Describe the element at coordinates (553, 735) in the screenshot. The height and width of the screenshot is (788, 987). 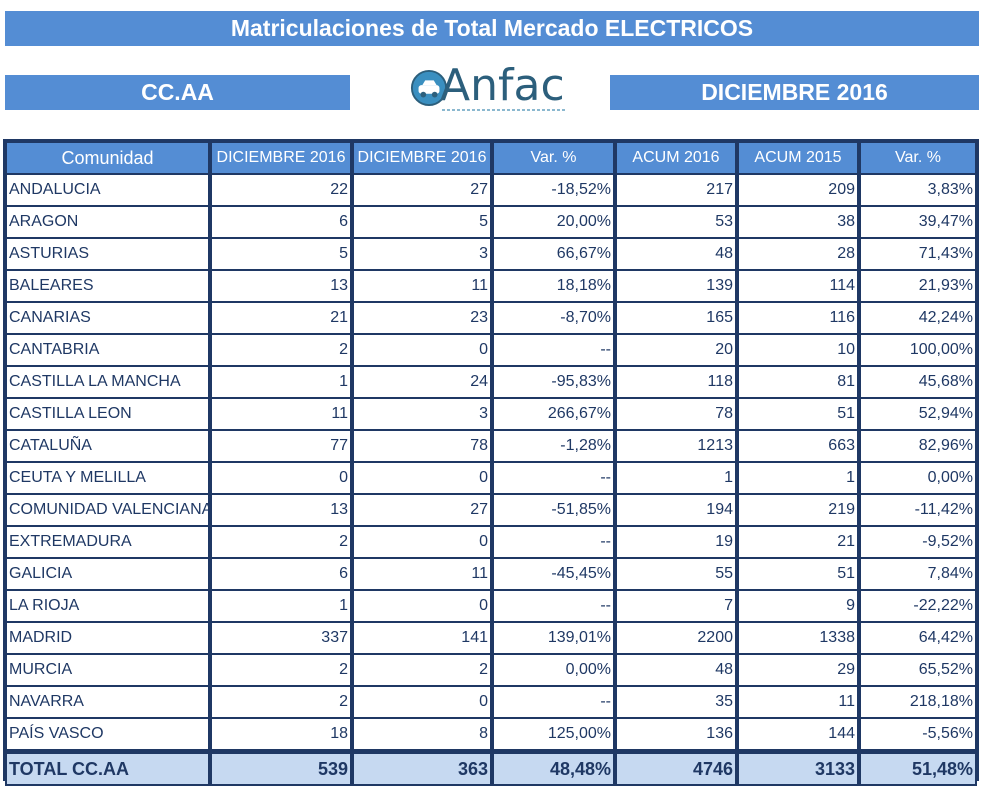
I see `var-month-value: 125,00%` at that location.